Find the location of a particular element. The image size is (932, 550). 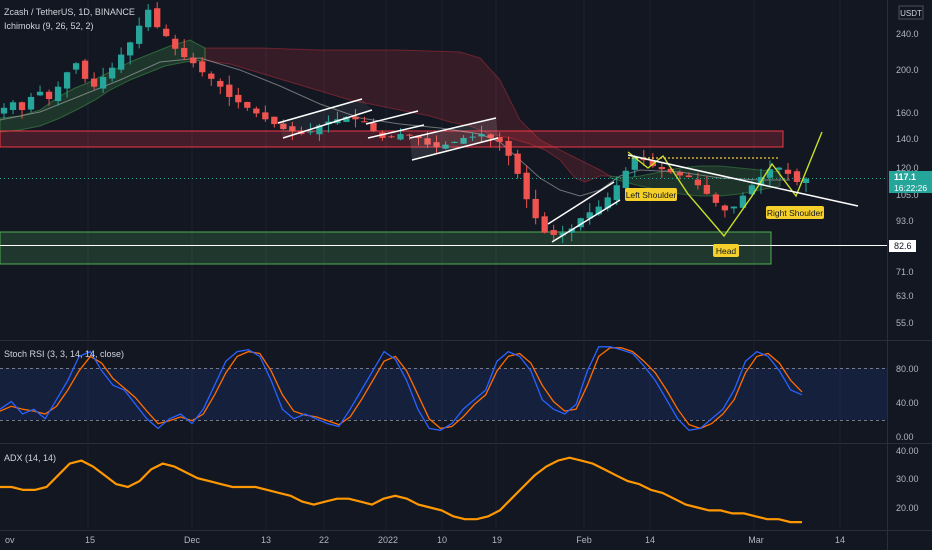

current-price-tag is located at coordinates (910, 182).